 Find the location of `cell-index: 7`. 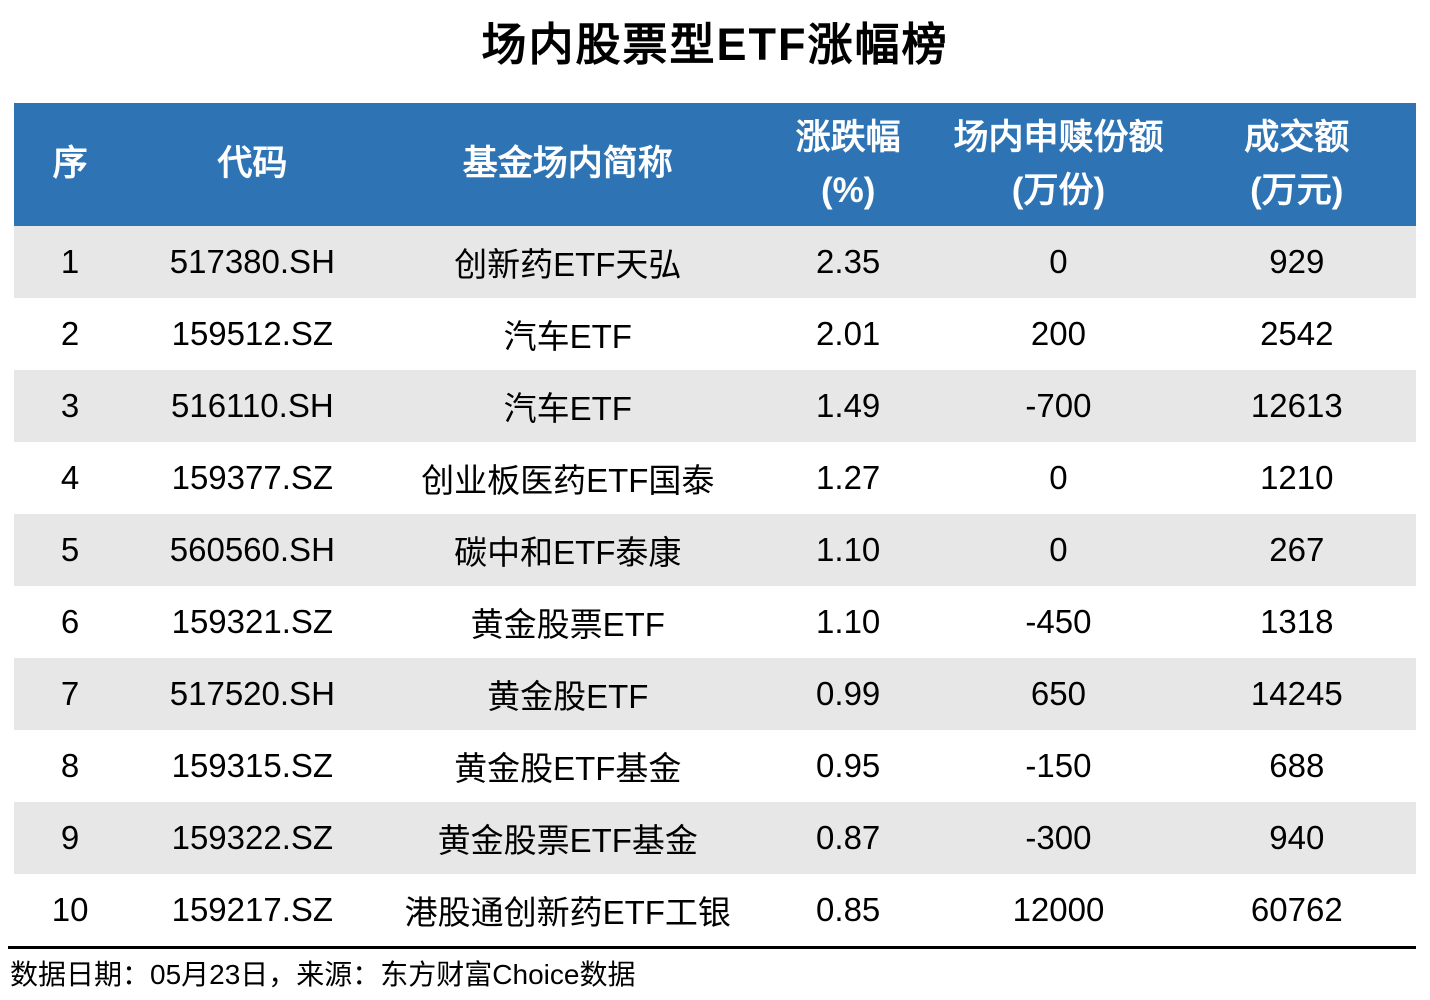

cell-index: 7 is located at coordinates (70, 693).